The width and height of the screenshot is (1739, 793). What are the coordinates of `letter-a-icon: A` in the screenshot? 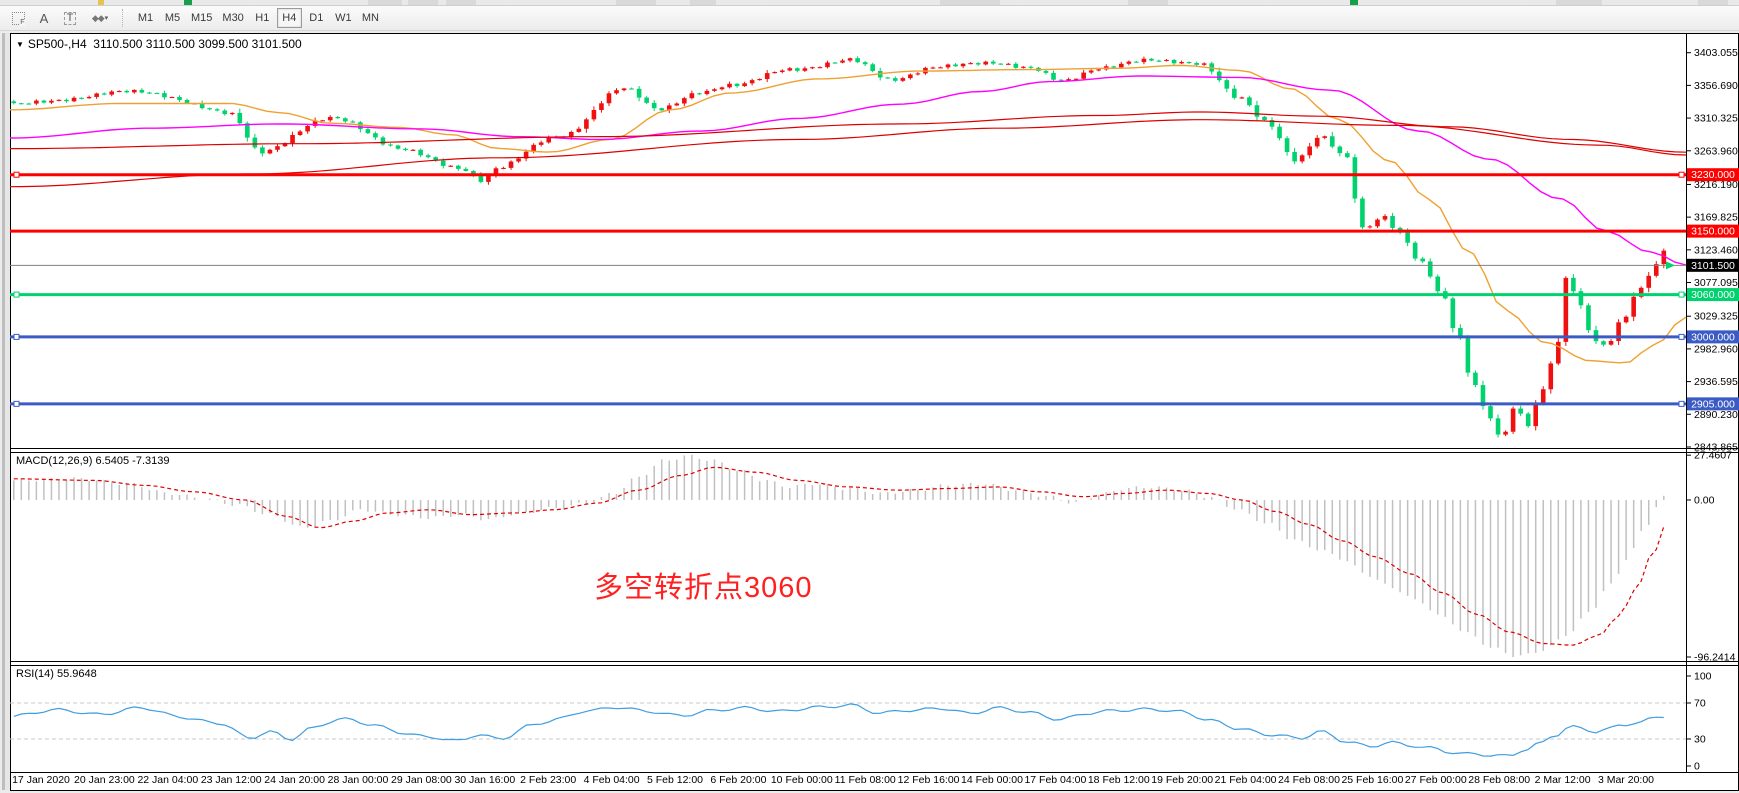 It's located at (44, 18).